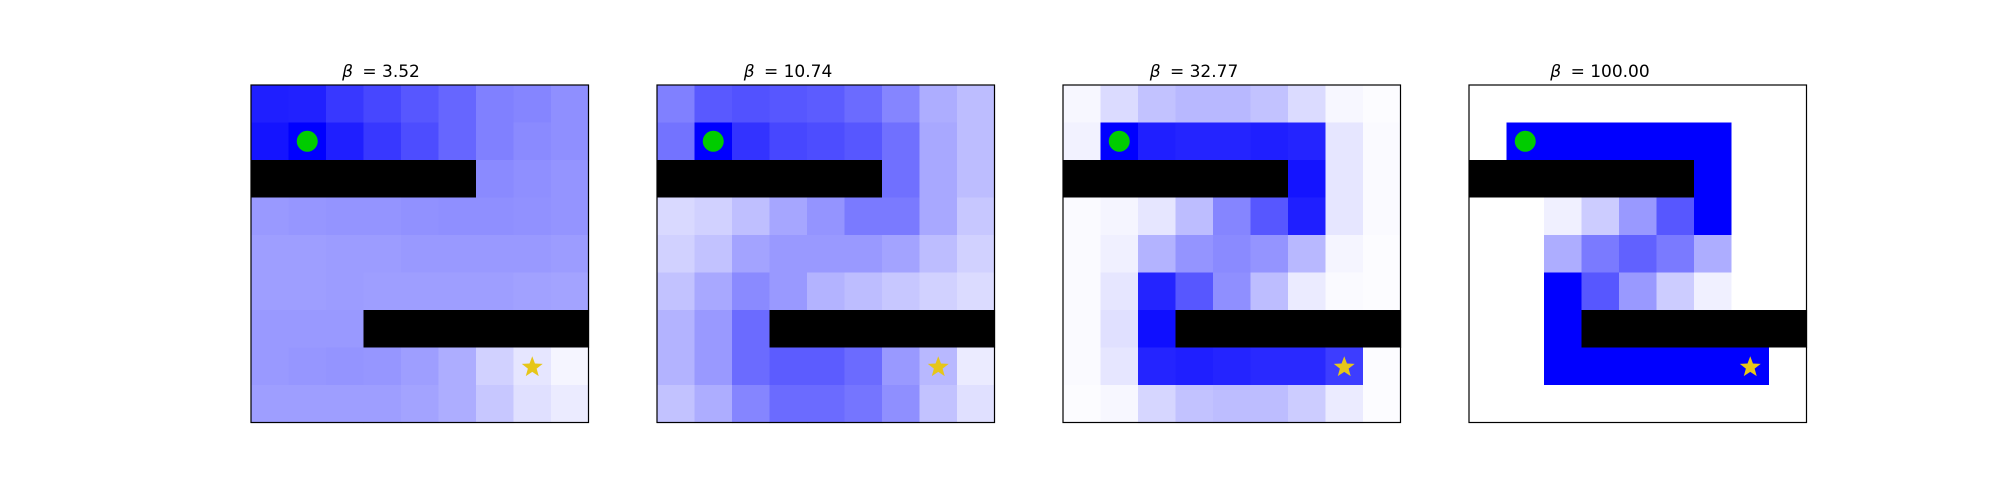 Image resolution: width=2000 pixels, height=500 pixels. I want to click on start-marker-icon, so click(713, 141).